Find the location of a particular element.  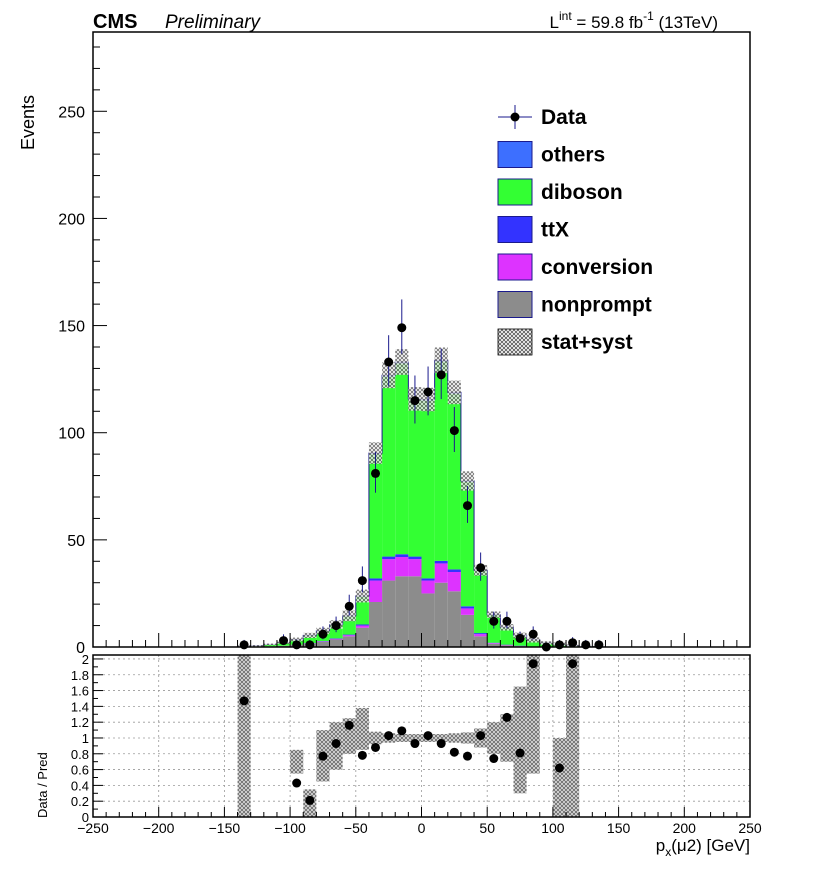

x-tick-label: −50 is located at coordinates (356, 828).